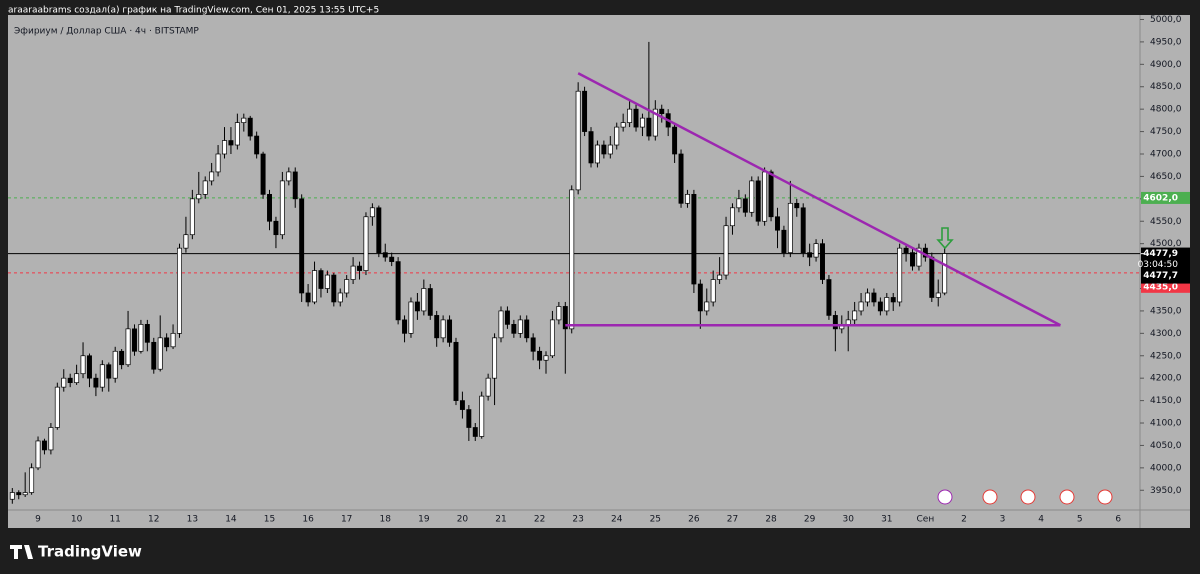 This screenshot has height=574, width=1200. What do you see at coordinates (1166, 222) in the screenshot?
I see `y-tick-label: 4550,0` at bounding box center [1166, 222].